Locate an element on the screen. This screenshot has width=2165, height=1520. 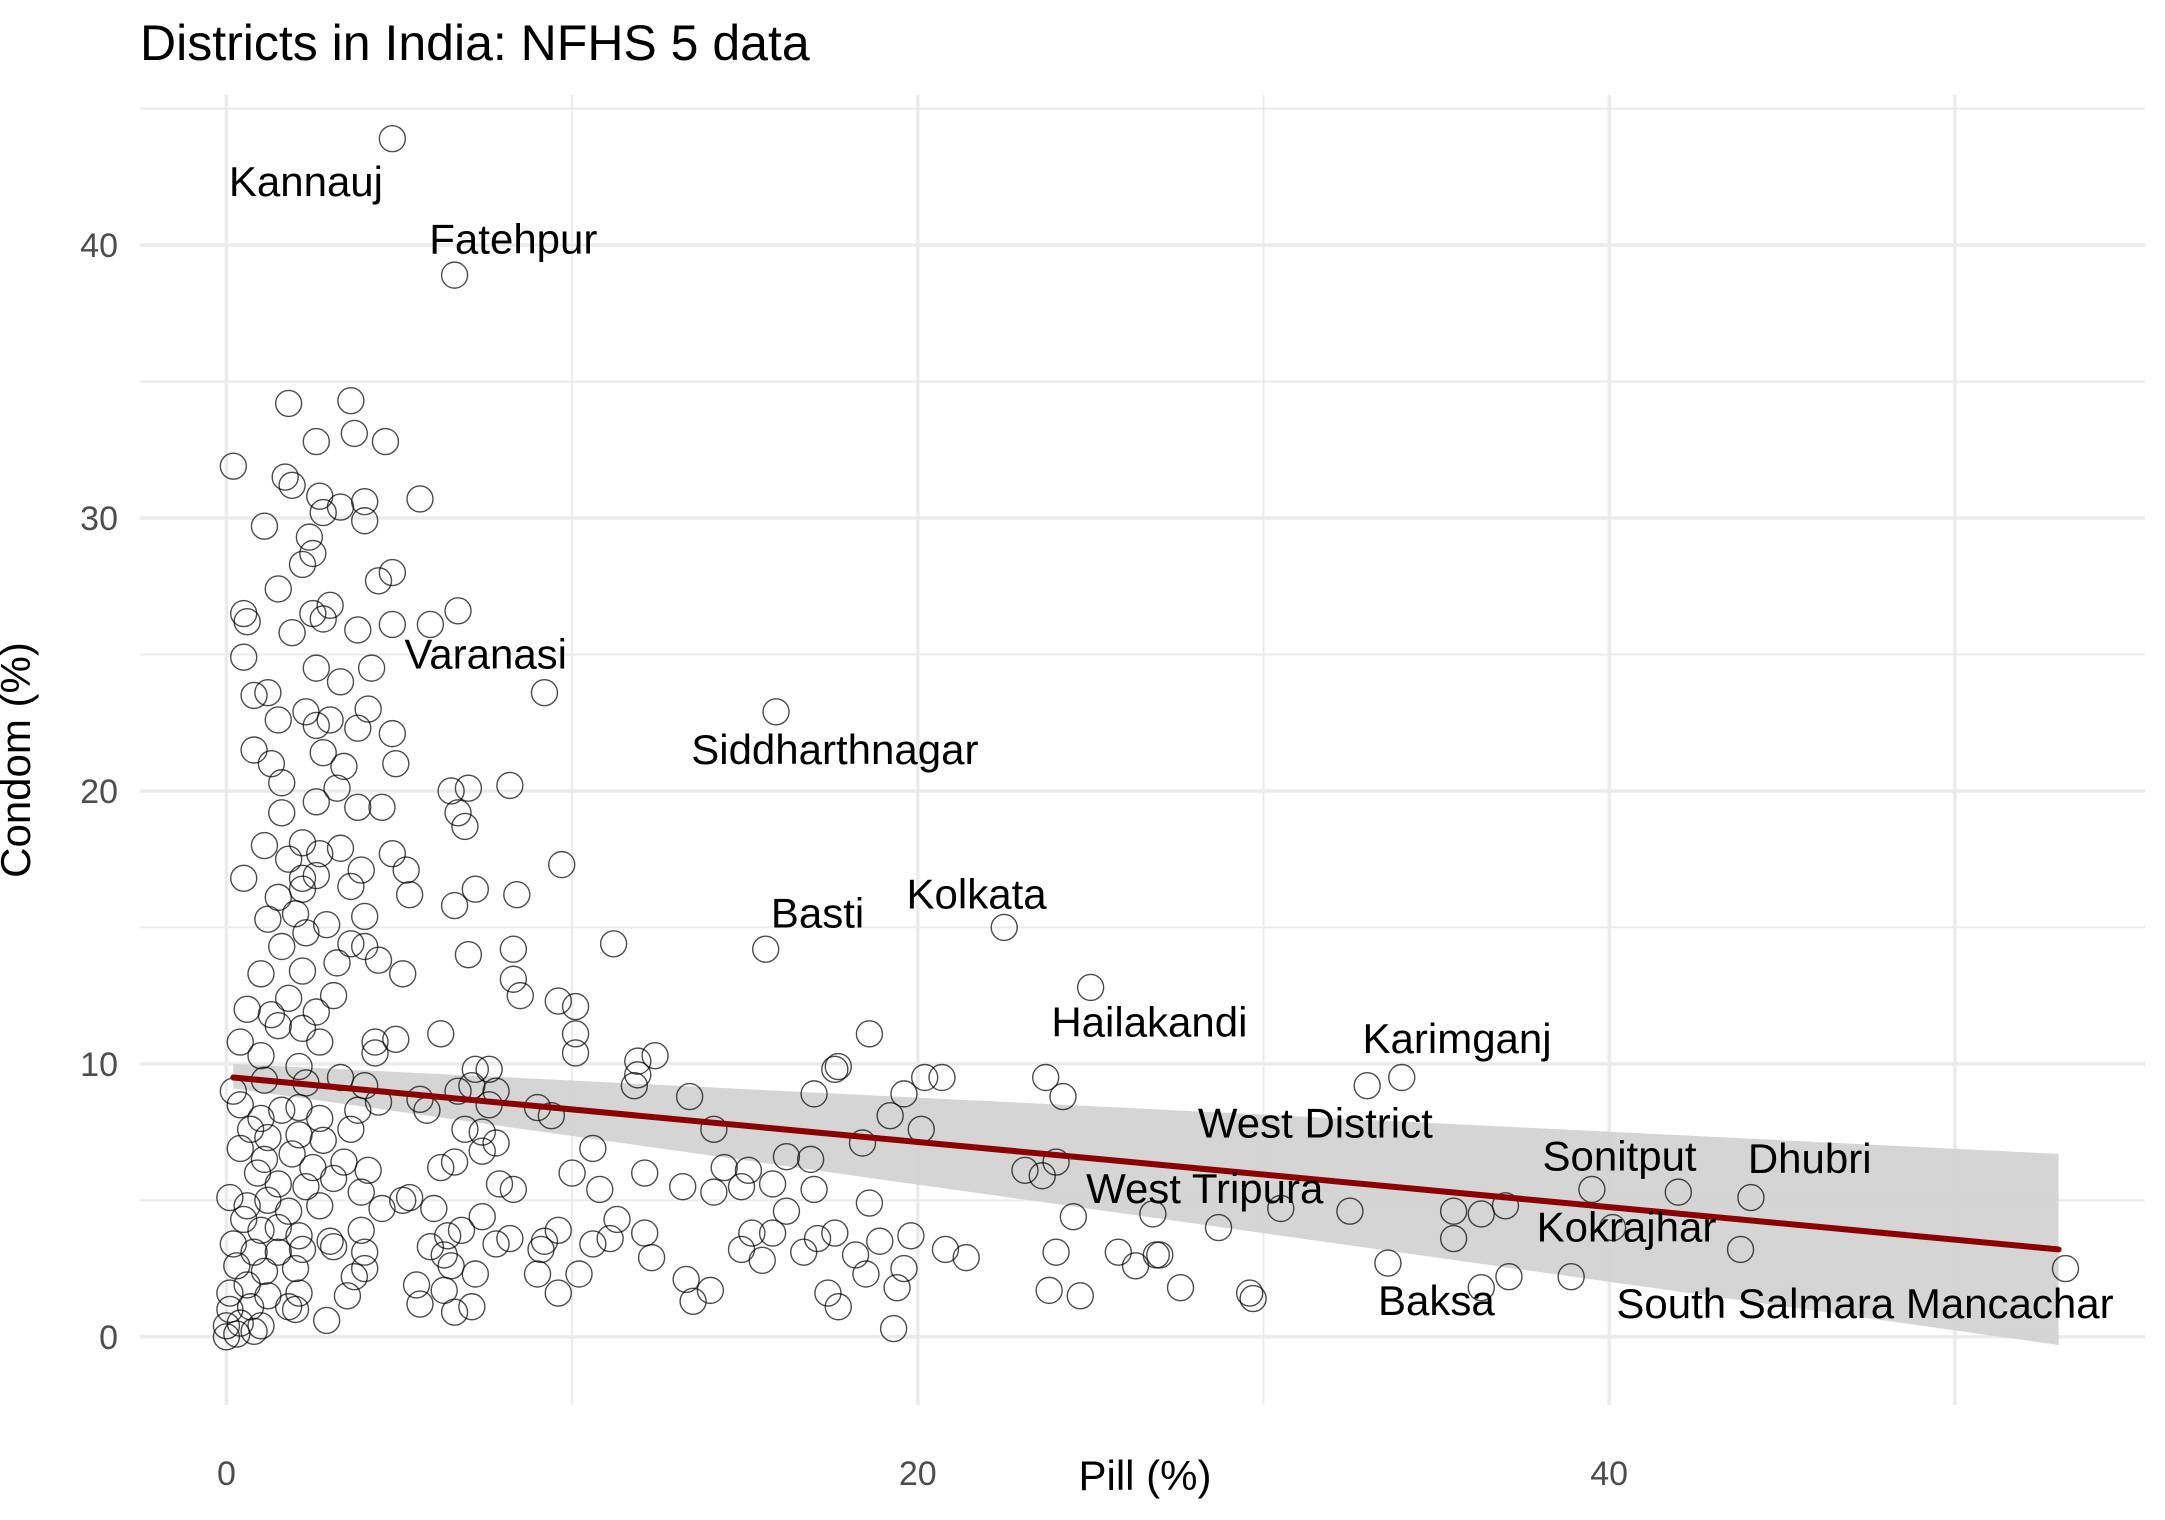
trend-line is located at coordinates (1146, 1163).